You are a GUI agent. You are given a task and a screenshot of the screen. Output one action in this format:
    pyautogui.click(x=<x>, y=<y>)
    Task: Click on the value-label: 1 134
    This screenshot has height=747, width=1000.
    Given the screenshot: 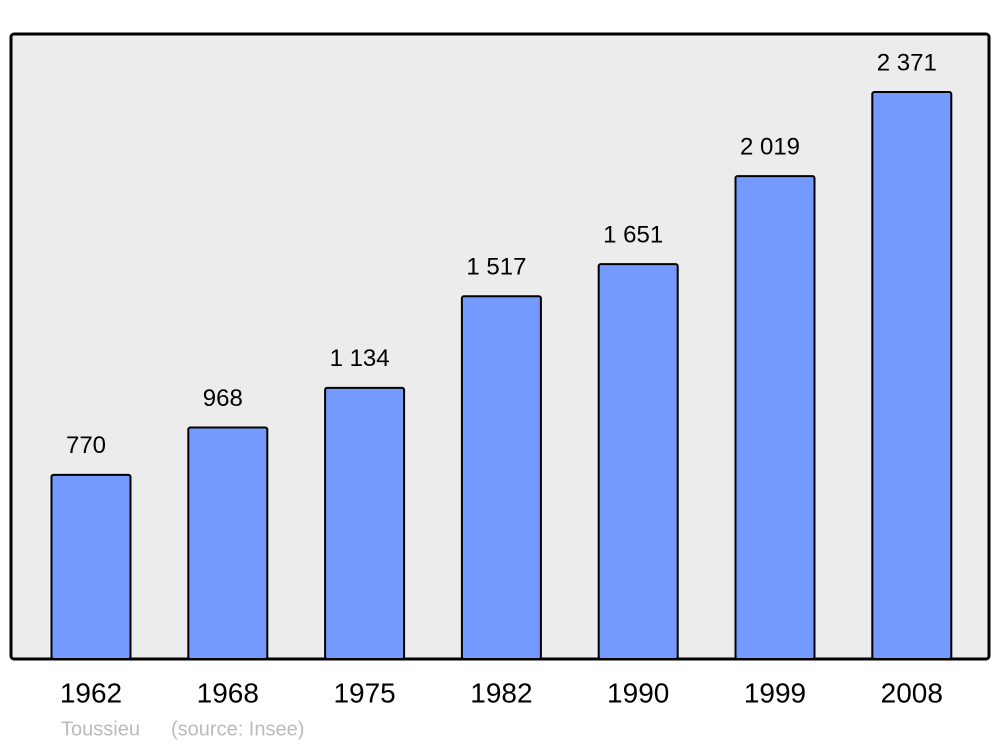 What is the action you would take?
    pyautogui.click(x=360, y=358)
    